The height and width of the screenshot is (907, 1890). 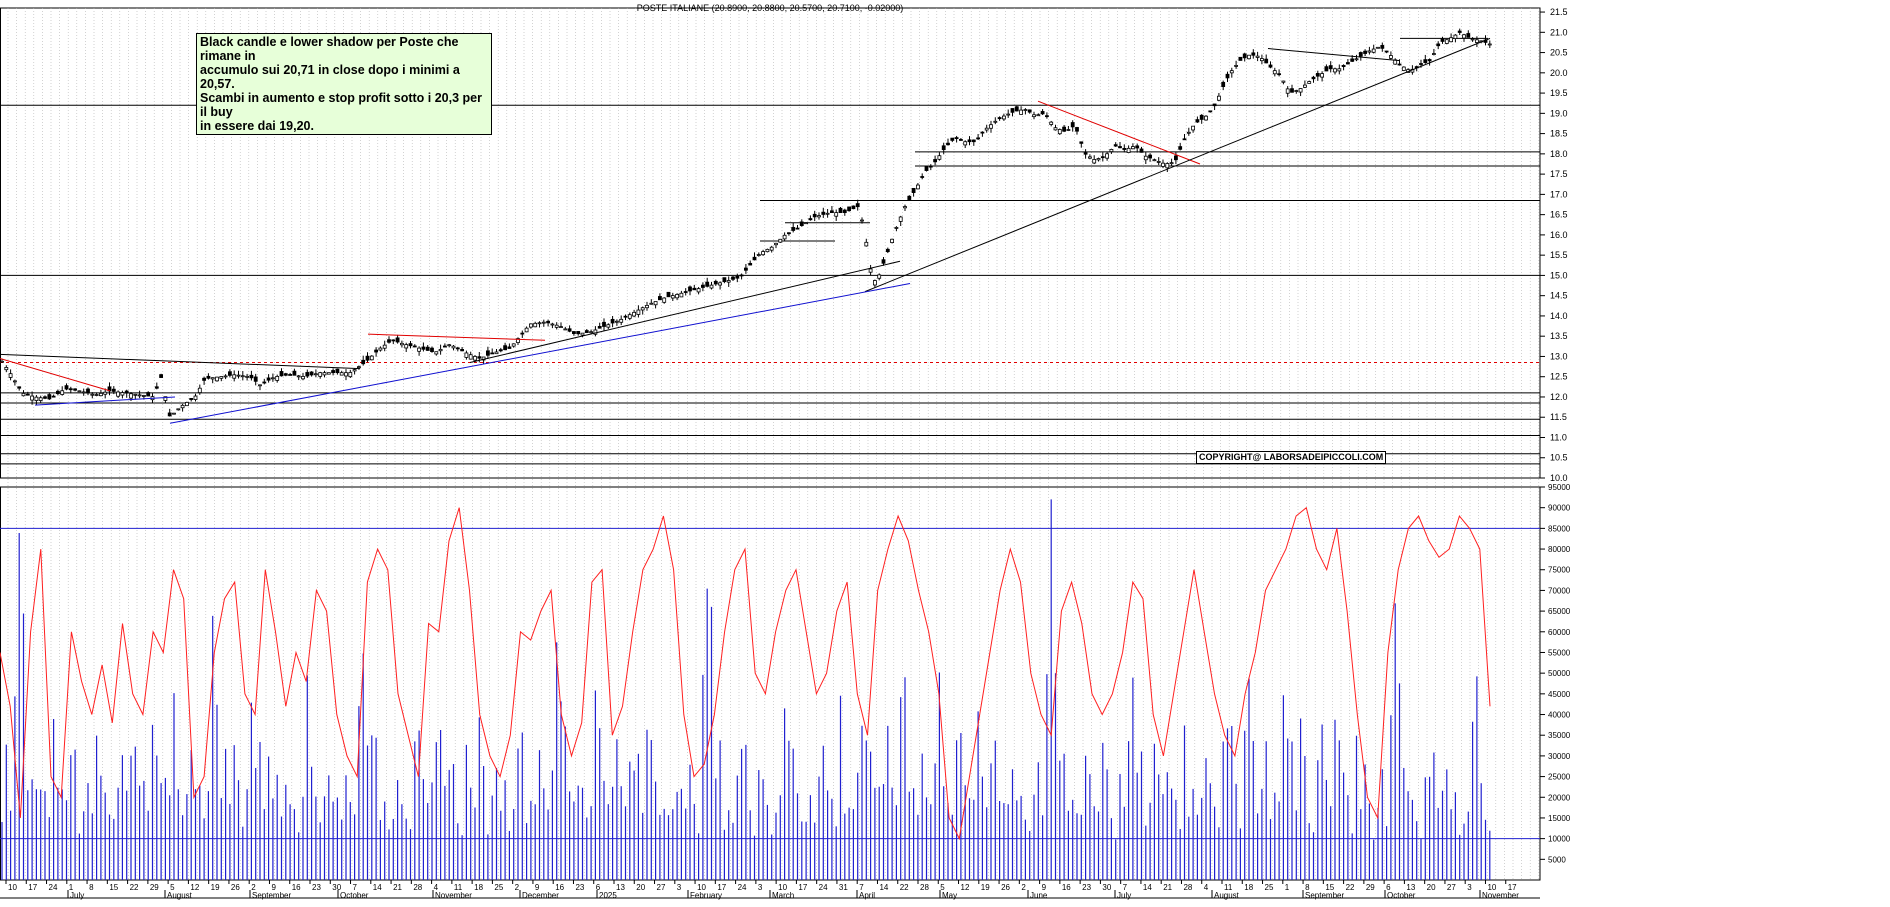 What do you see at coordinates (1106, 887) in the screenshot?
I see `x-day-label: 30` at bounding box center [1106, 887].